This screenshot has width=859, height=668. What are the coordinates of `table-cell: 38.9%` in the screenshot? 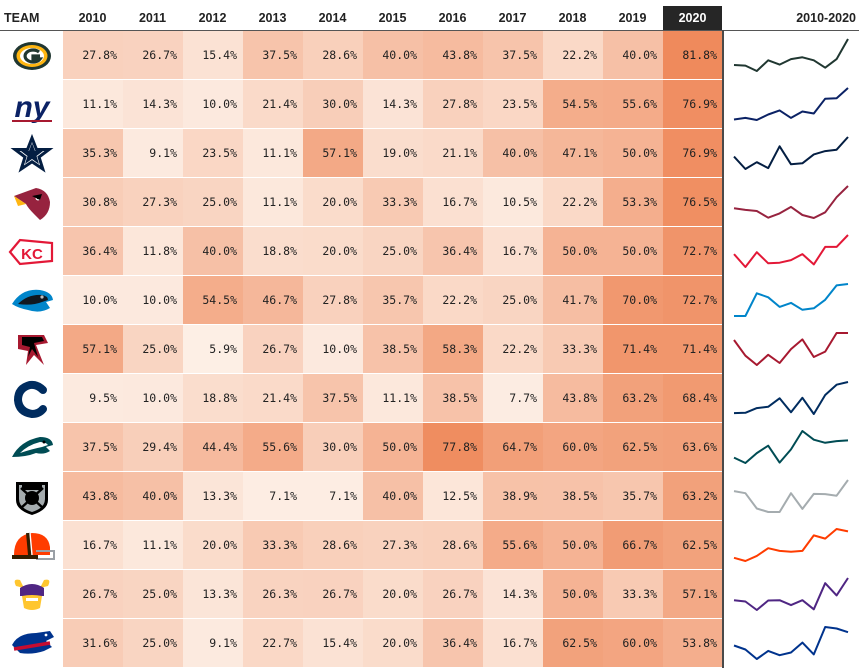 It's located at (513, 496).